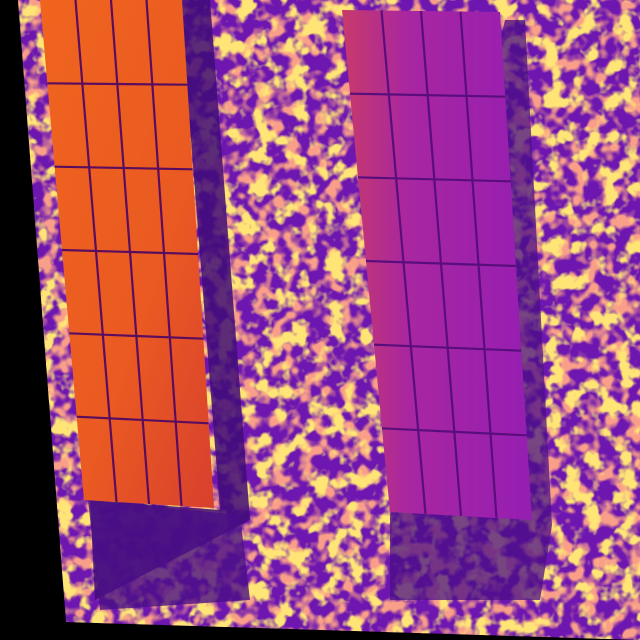 The width and height of the screenshot is (640, 640). Describe the element at coordinates (169, 555) in the screenshot. I see `left-array-bottom-shadow` at that location.